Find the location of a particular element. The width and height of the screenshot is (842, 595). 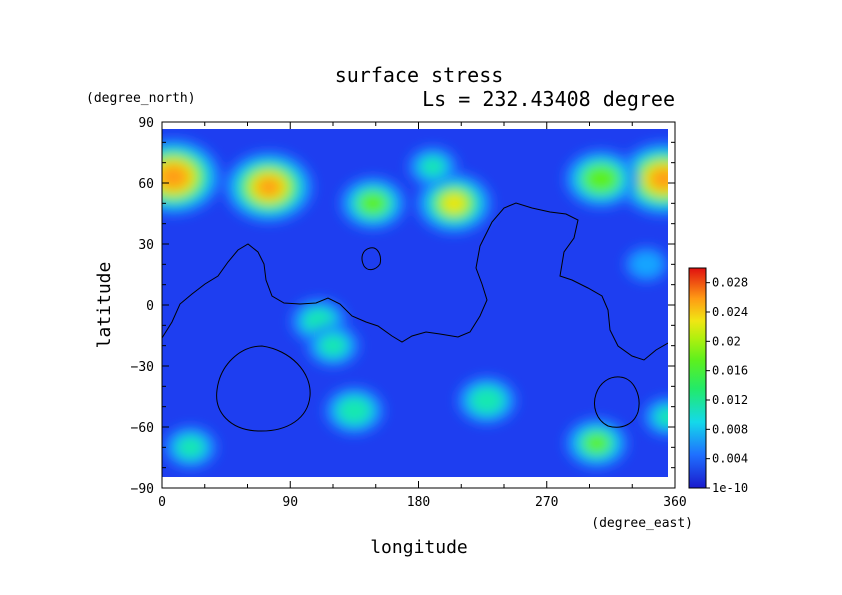

colorbar-label: 0.024 is located at coordinates (730, 312).